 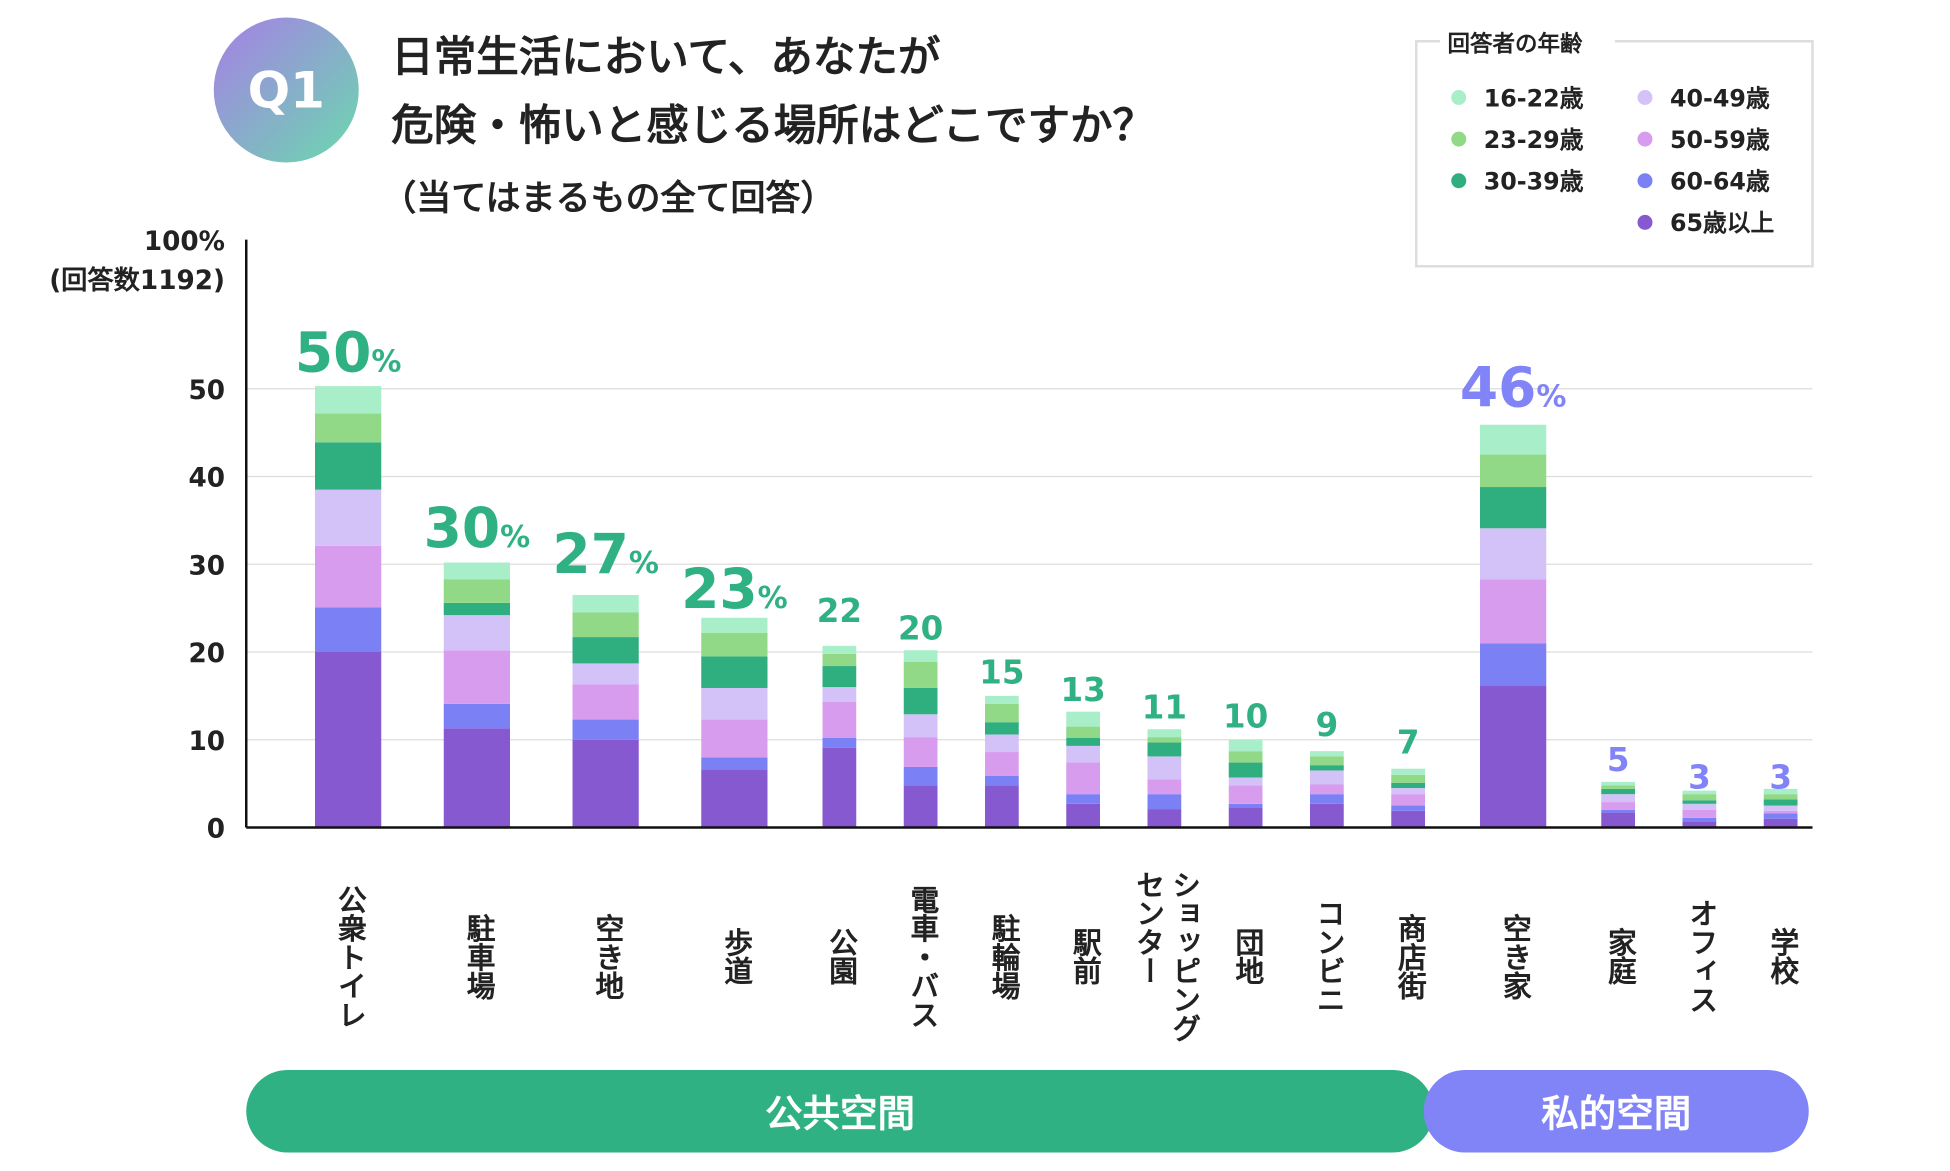 I want to click on x-tick-label: 公園, so click(x=840, y=956).